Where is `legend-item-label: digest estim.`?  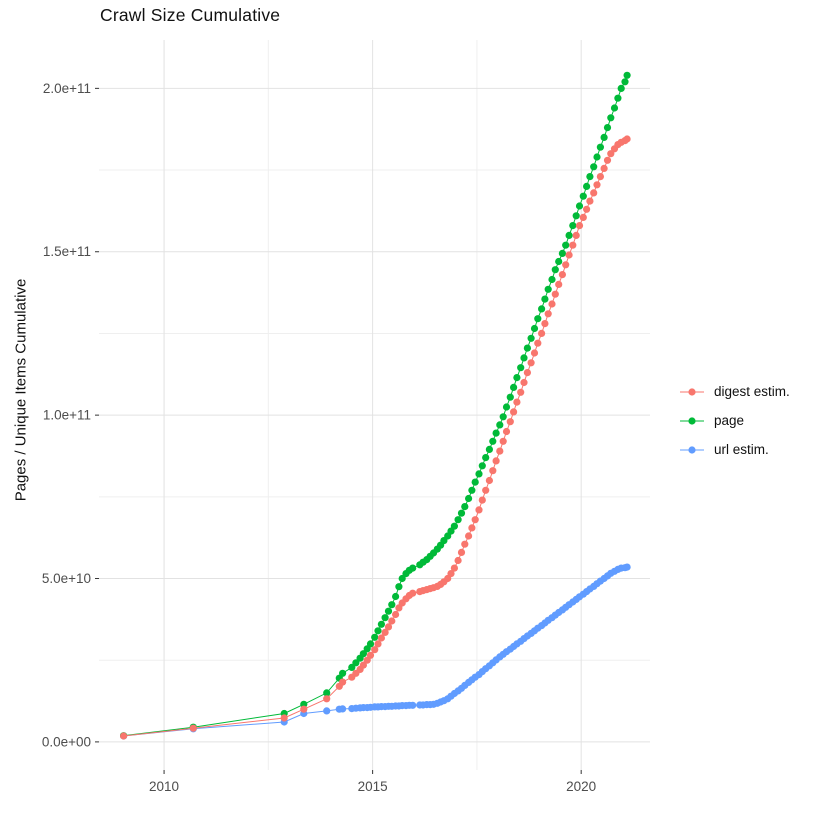
legend-item-label: digest estim. is located at coordinates (752, 391).